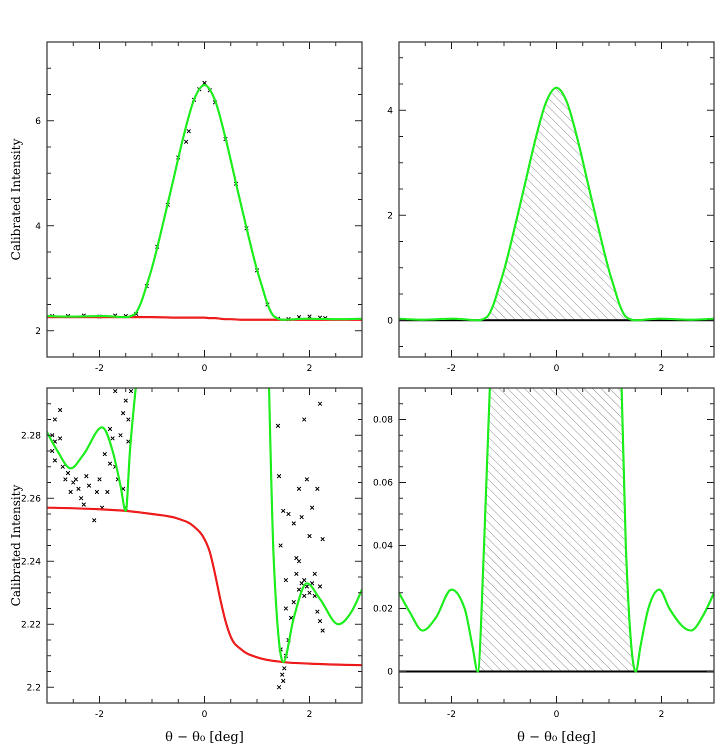 The image size is (718, 748). What do you see at coordinates (382, 609) in the screenshot?
I see `y-tick-label: 0.02` at bounding box center [382, 609].